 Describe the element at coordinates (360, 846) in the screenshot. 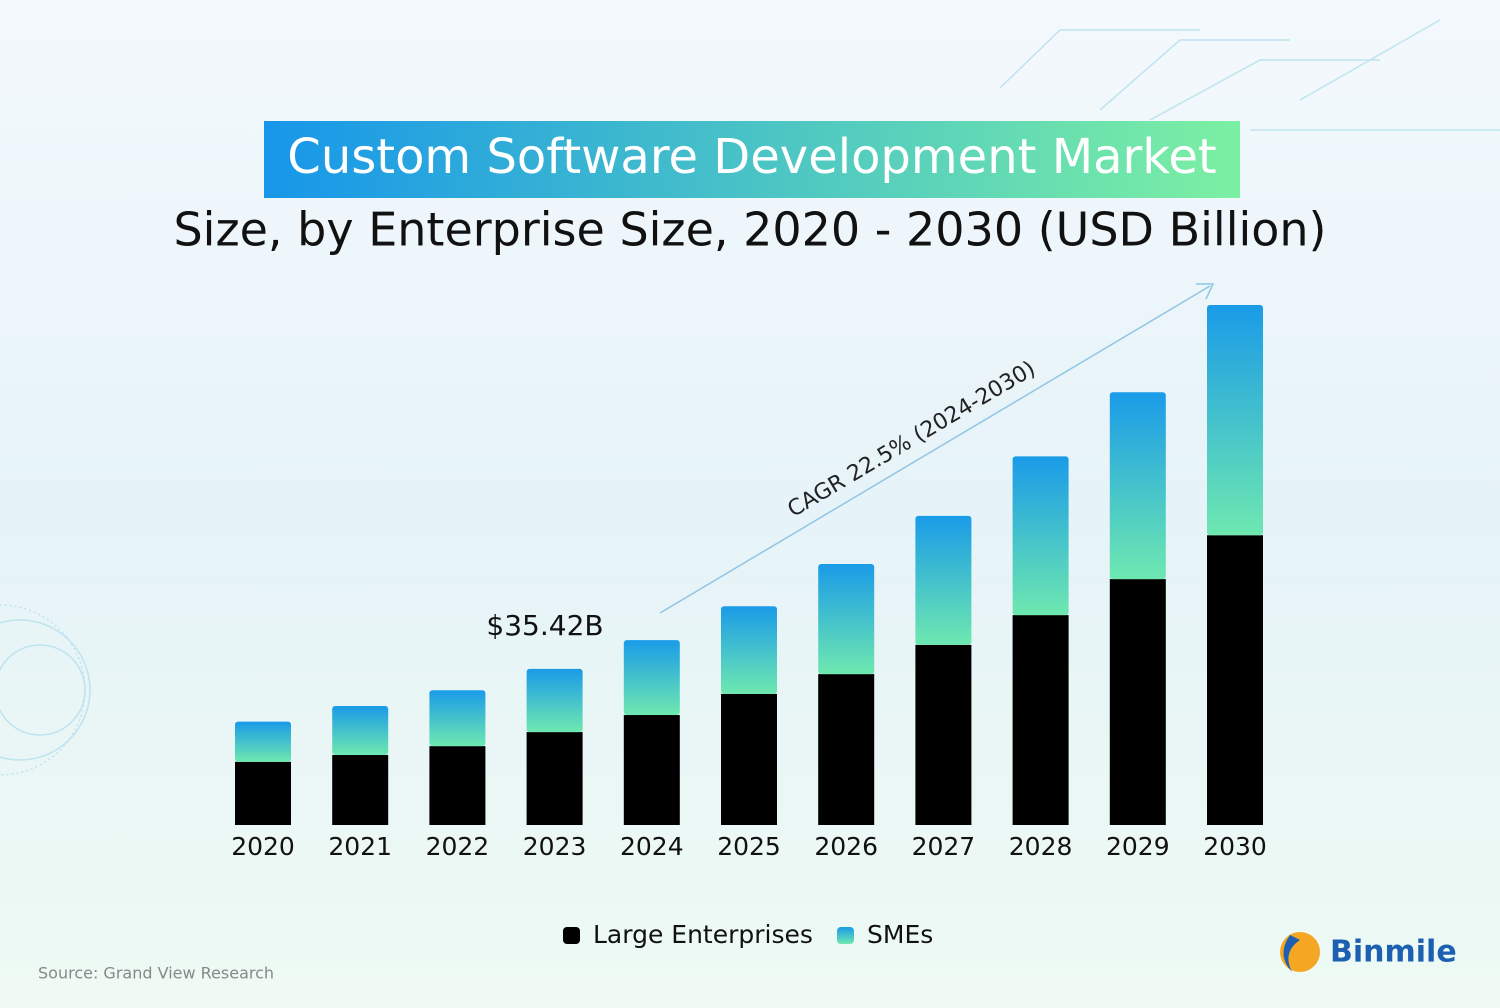

I see `x-tick-label: 2021` at that location.